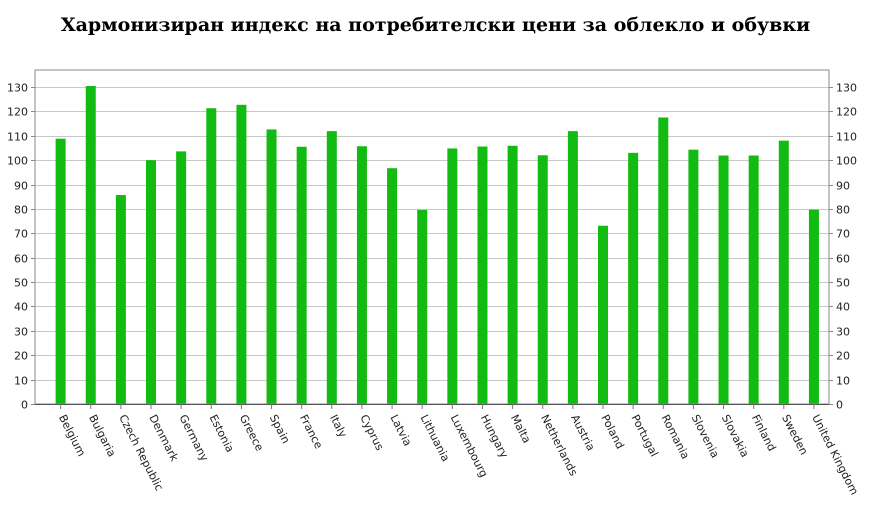 The image size is (871, 529). Describe the element at coordinates (494, 436) in the screenshot. I see `category-label: Hungary` at that location.